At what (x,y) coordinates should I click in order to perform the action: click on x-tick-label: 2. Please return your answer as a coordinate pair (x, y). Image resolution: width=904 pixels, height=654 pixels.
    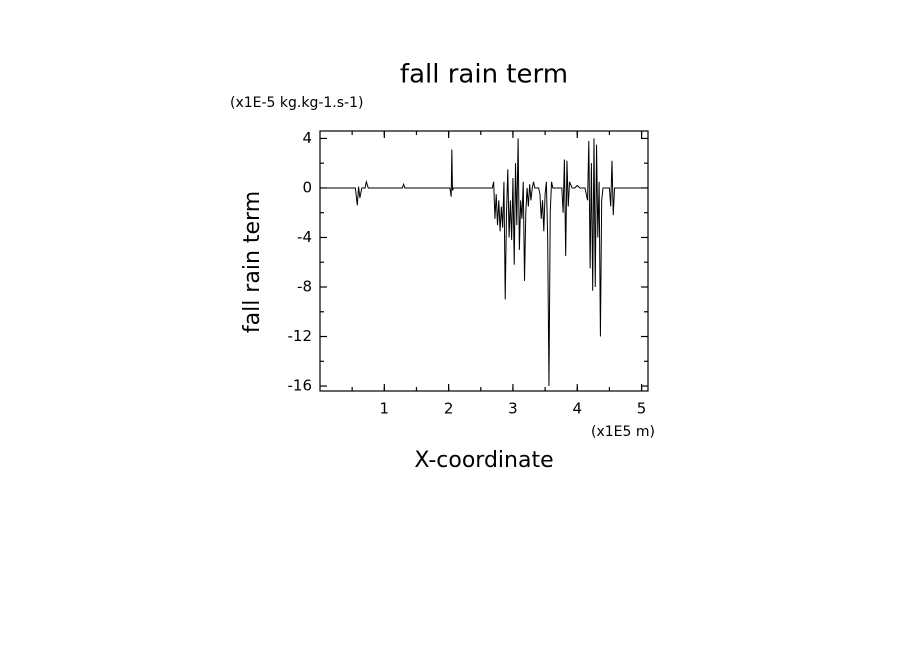
    Looking at the image, I should click on (449, 409).